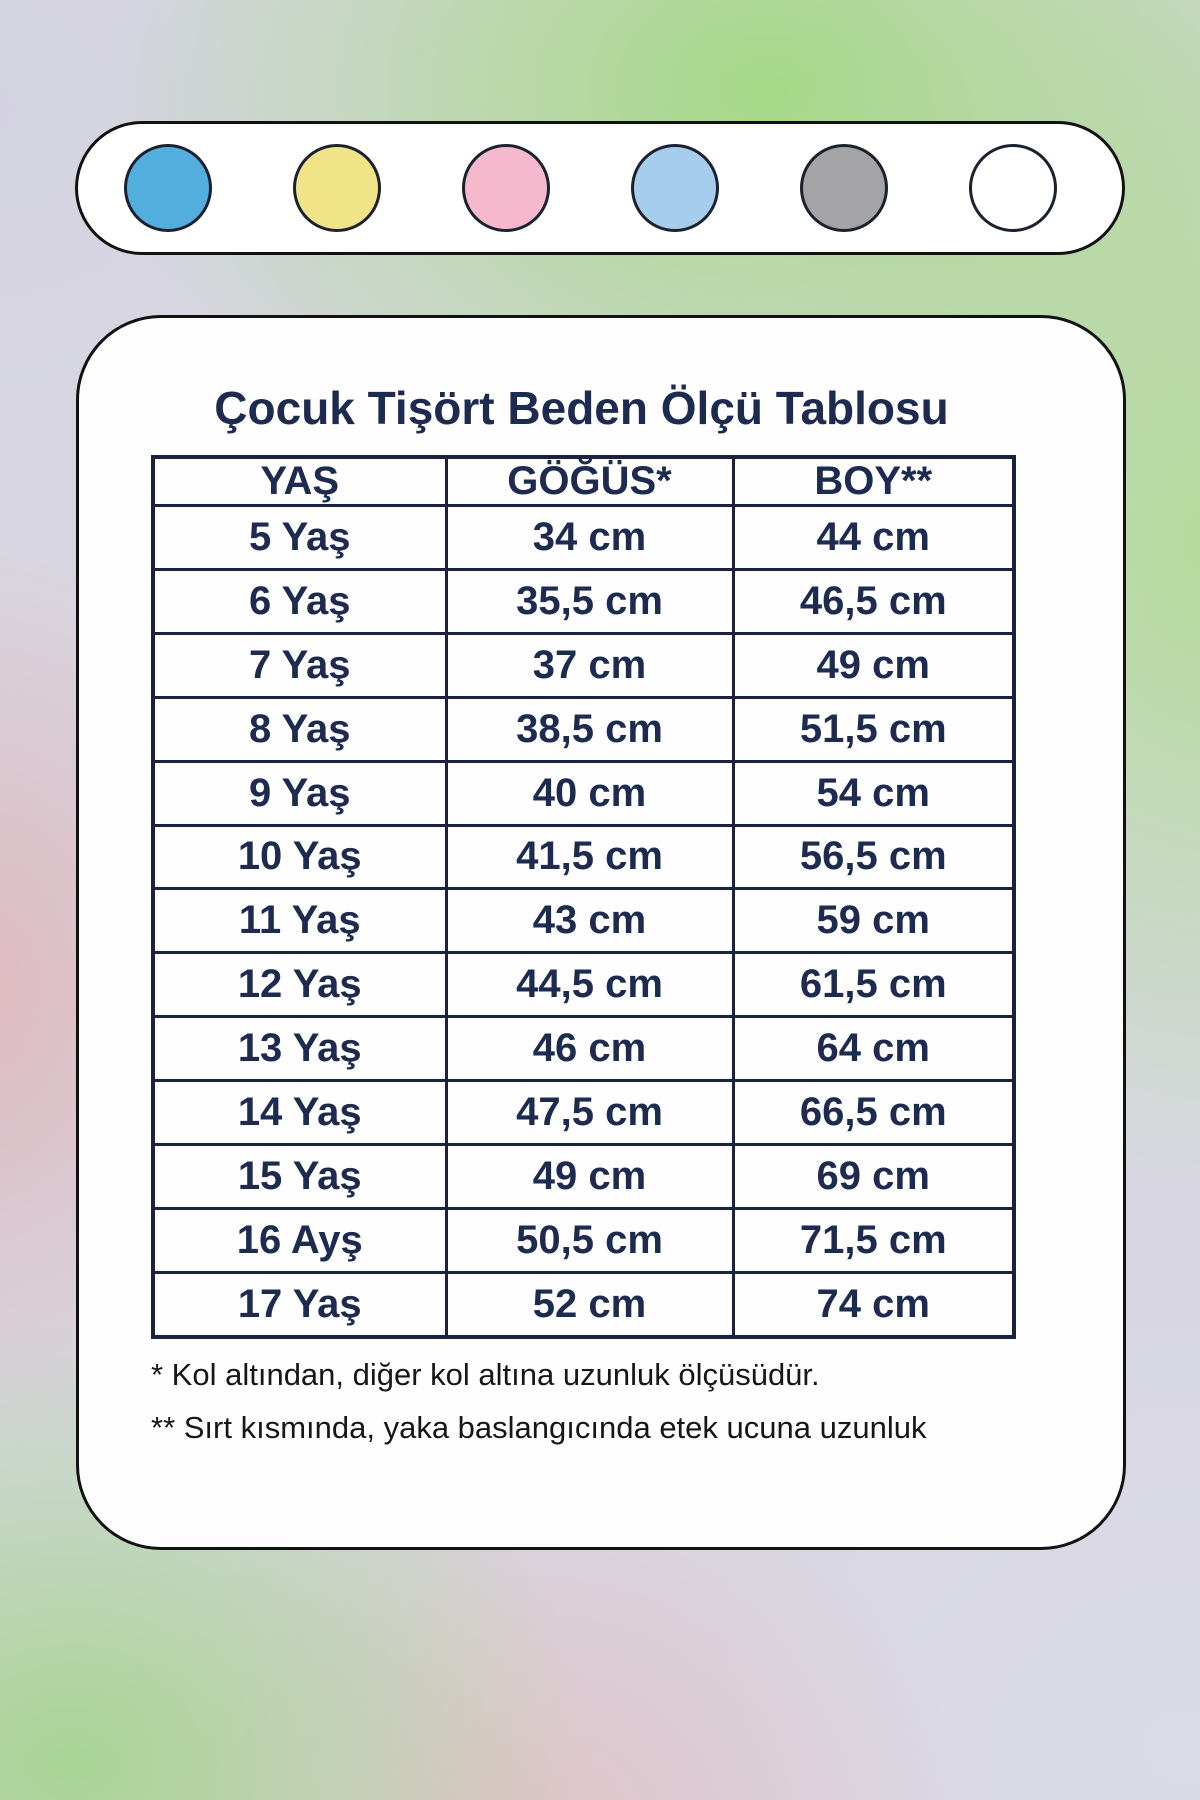 The width and height of the screenshot is (1200, 1800). Describe the element at coordinates (873, 921) in the screenshot. I see `table-cell: 59 cm` at that location.